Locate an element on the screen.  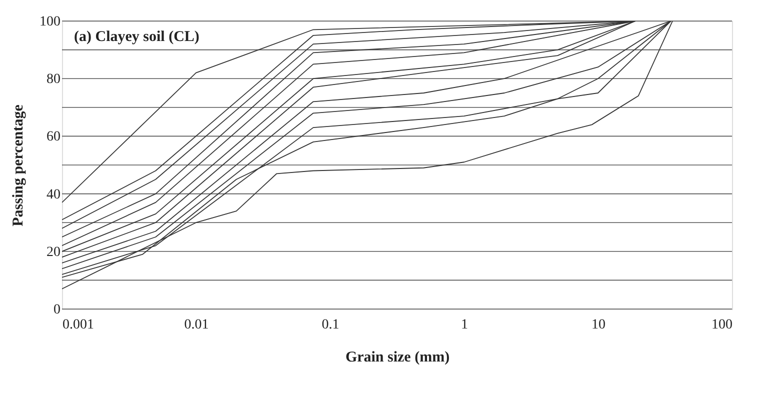
x-tick-label: 0.1 is located at coordinates (331, 325).